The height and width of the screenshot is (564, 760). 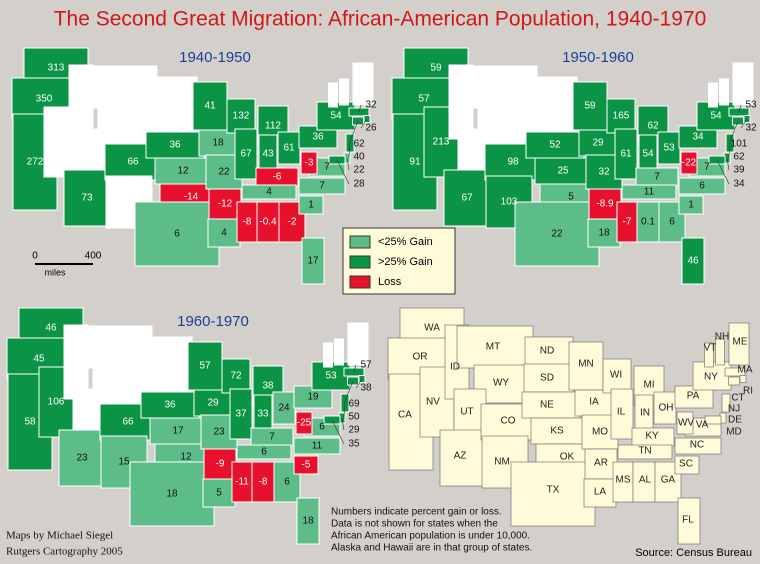 What do you see at coordinates (621, 116) in the screenshot?
I see `value-label: 165` at bounding box center [621, 116].